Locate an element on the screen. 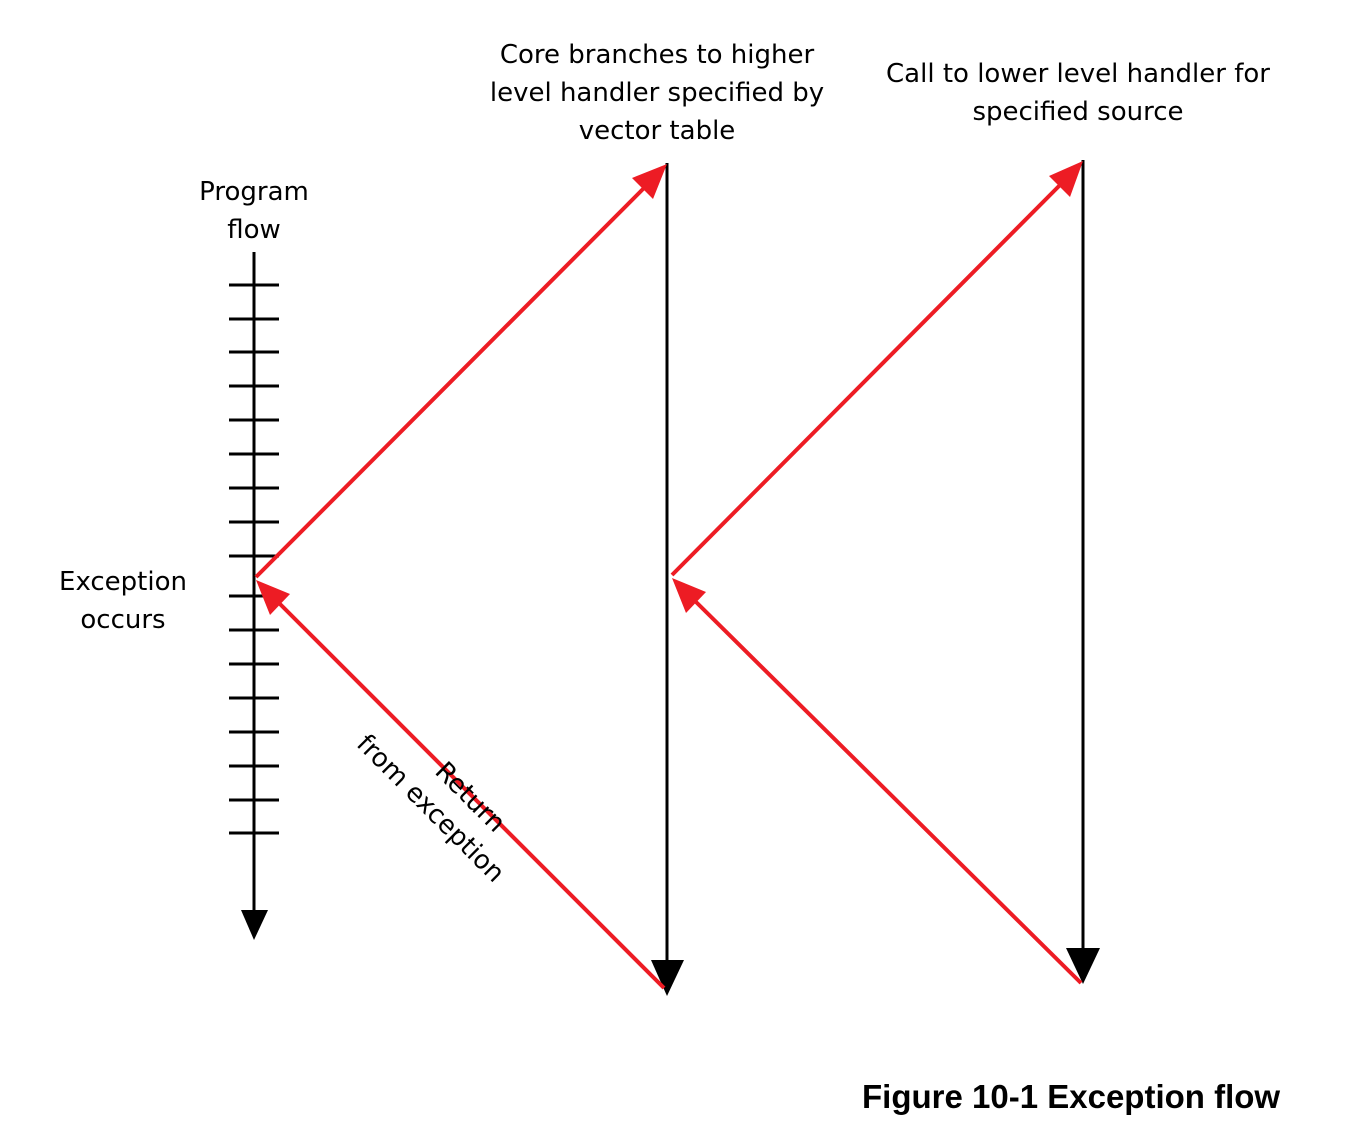 The image size is (1346, 1145). program-flow-label: Program flow is located at coordinates (254, 211).